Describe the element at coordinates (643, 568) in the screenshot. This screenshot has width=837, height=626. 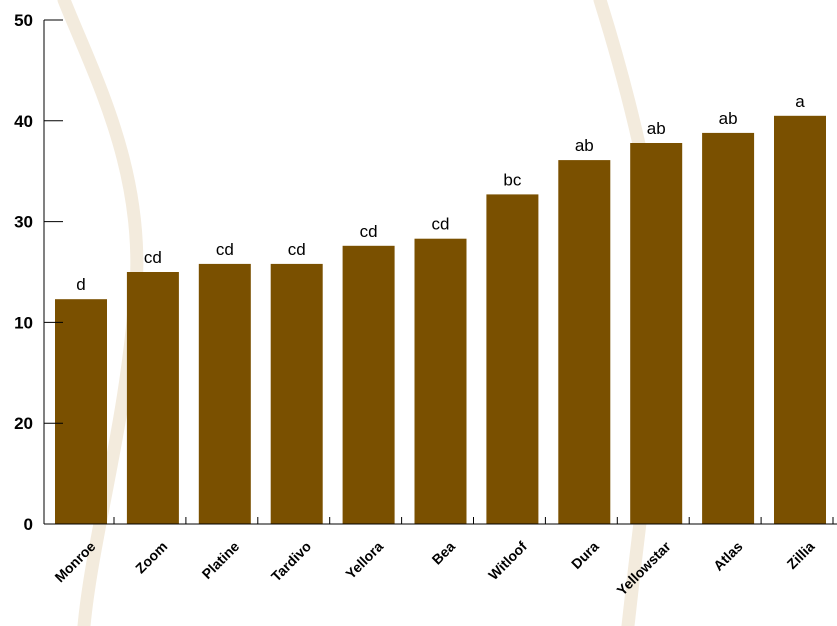
I see `category-label-yellowstar: Yellowstar` at that location.